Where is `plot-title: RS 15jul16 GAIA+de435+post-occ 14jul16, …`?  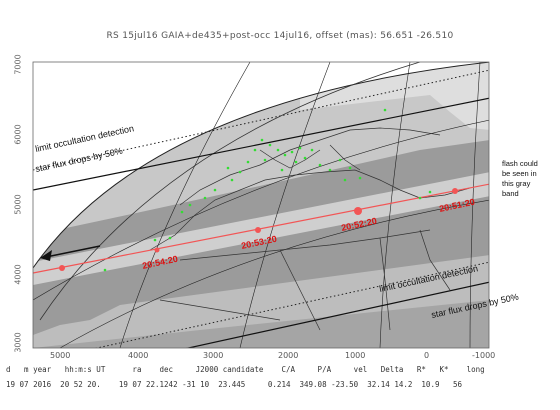
plot-title: RS 15jul16 GAIA+de435+post-occ 14jul16, … is located at coordinates (280, 36).